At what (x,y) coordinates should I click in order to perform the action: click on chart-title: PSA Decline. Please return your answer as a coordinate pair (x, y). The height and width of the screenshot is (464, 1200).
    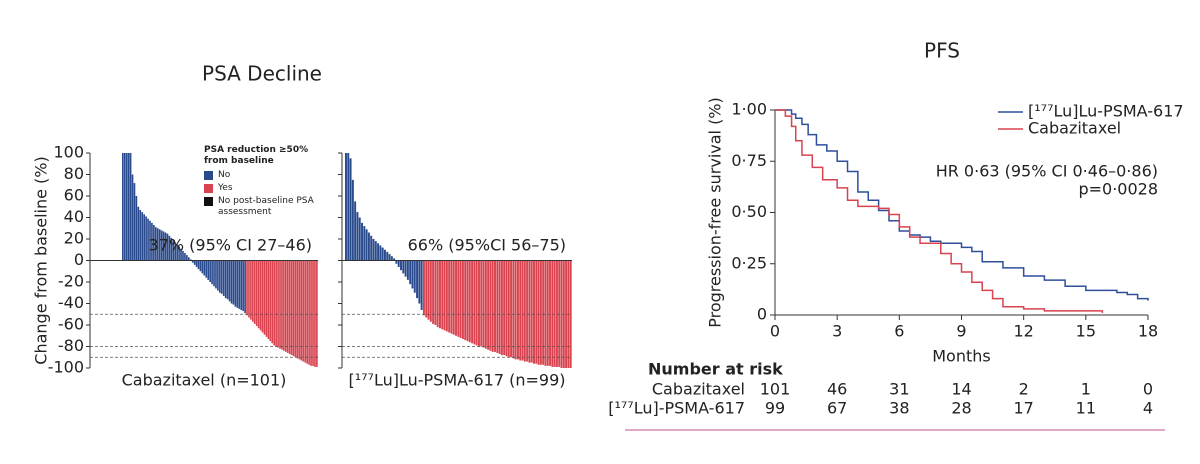
    Looking at the image, I should click on (262, 74).